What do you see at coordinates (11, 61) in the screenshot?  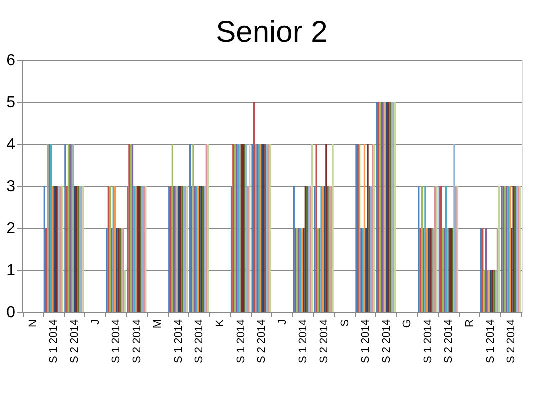 I see `y-tick-label: 6` at bounding box center [11, 61].